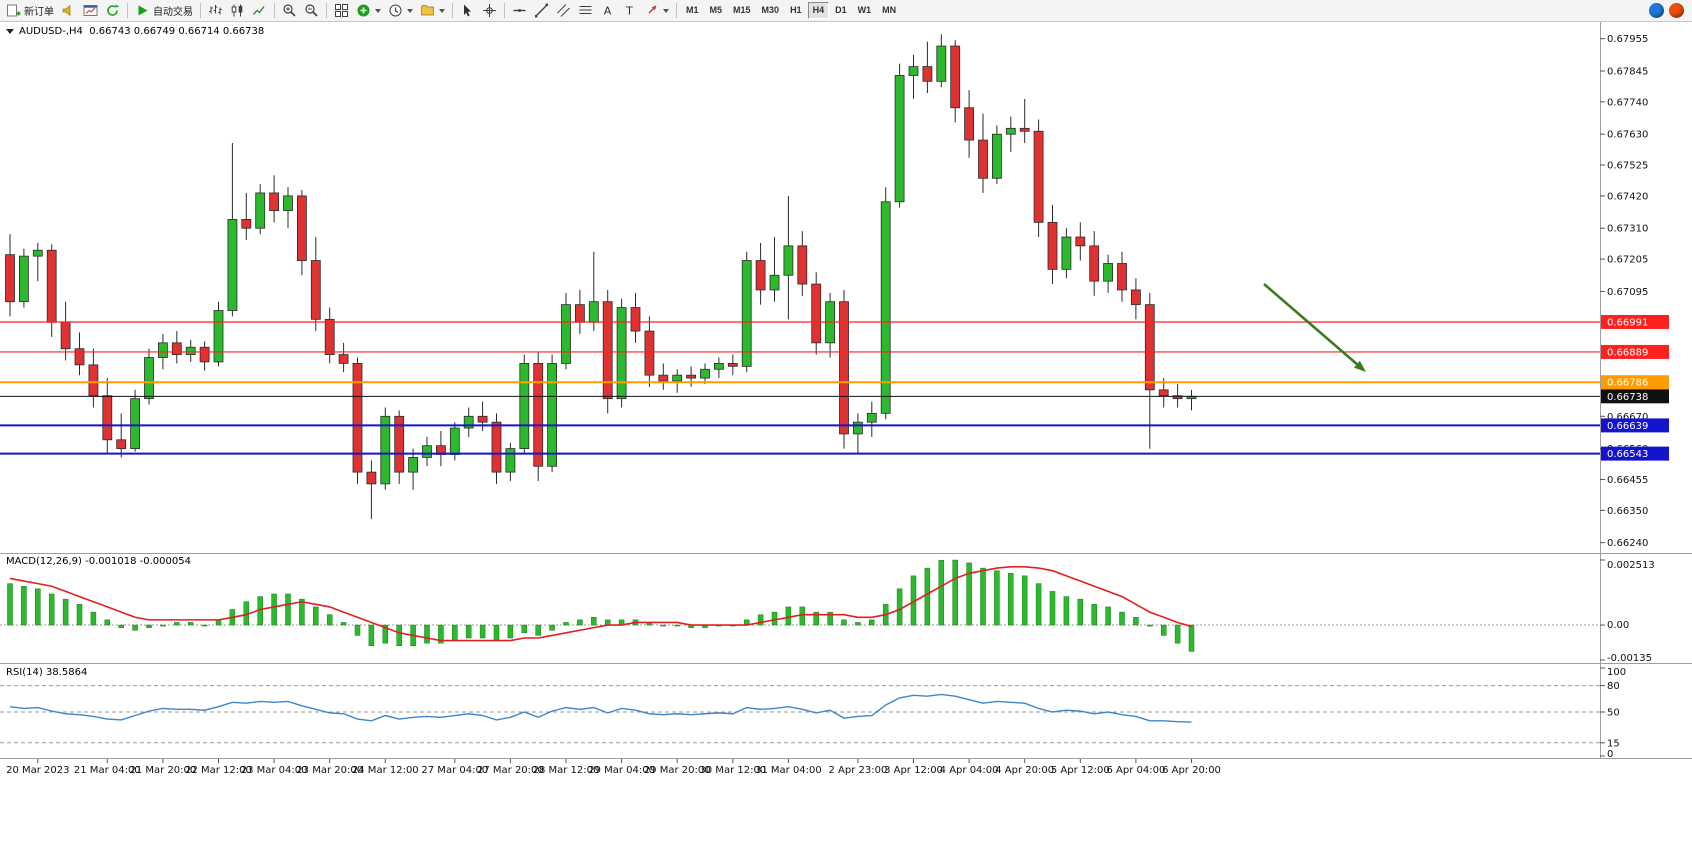  Describe the element at coordinates (237, 10) in the screenshot. I see `candlestick-chart-button` at that location.